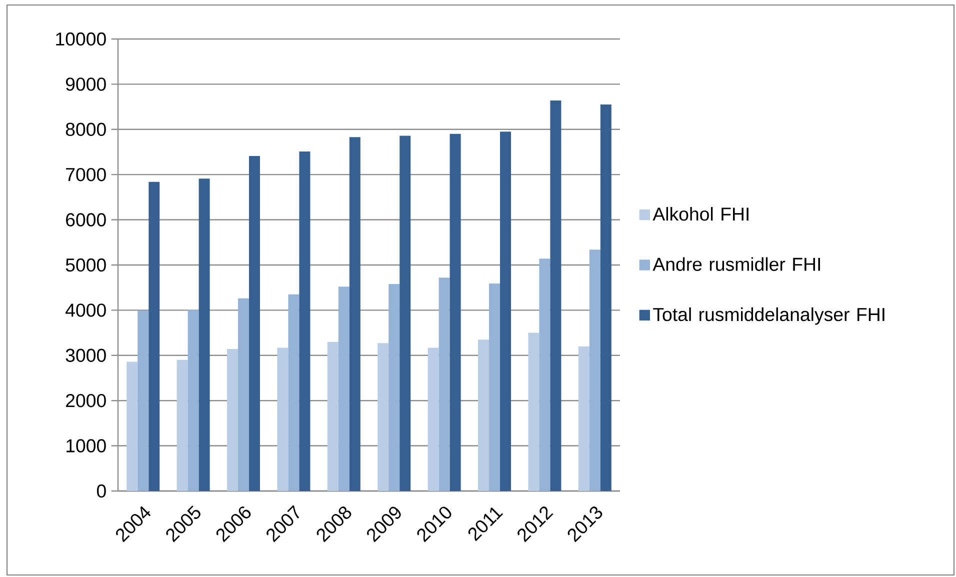  What do you see at coordinates (86, 84) in the screenshot?
I see `y-tick-label: 9000` at bounding box center [86, 84].